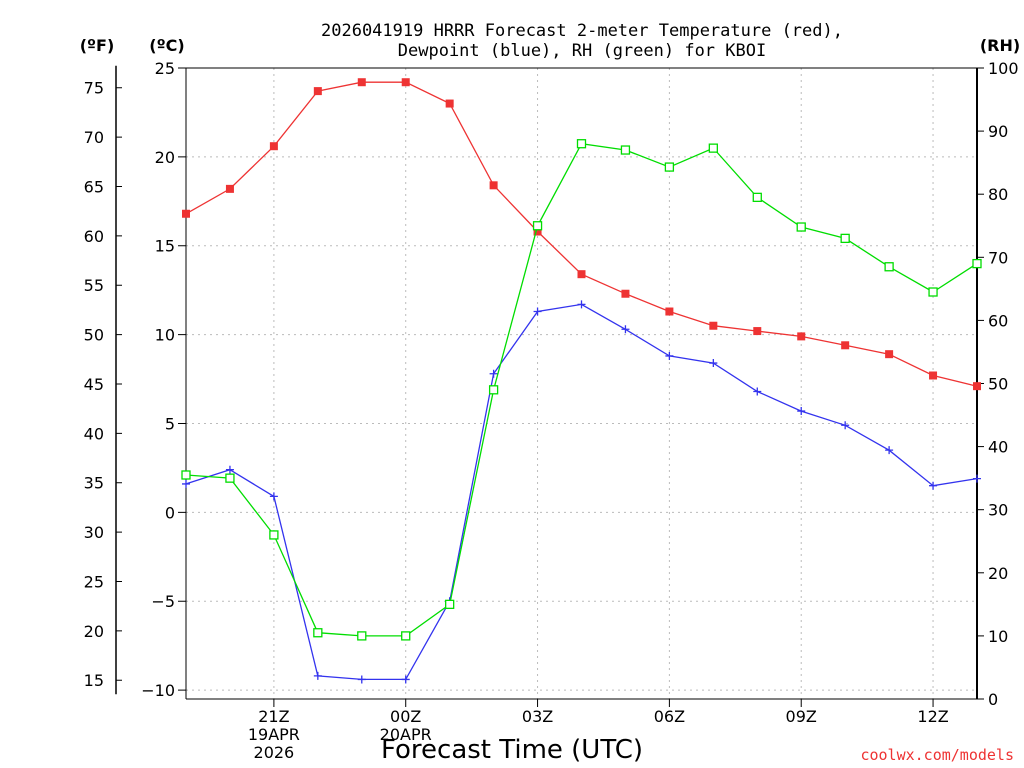 The height and width of the screenshot is (768, 1024). Describe the element at coordinates (170, 512) in the screenshot. I see `celsius-tick-label: 0` at that location.